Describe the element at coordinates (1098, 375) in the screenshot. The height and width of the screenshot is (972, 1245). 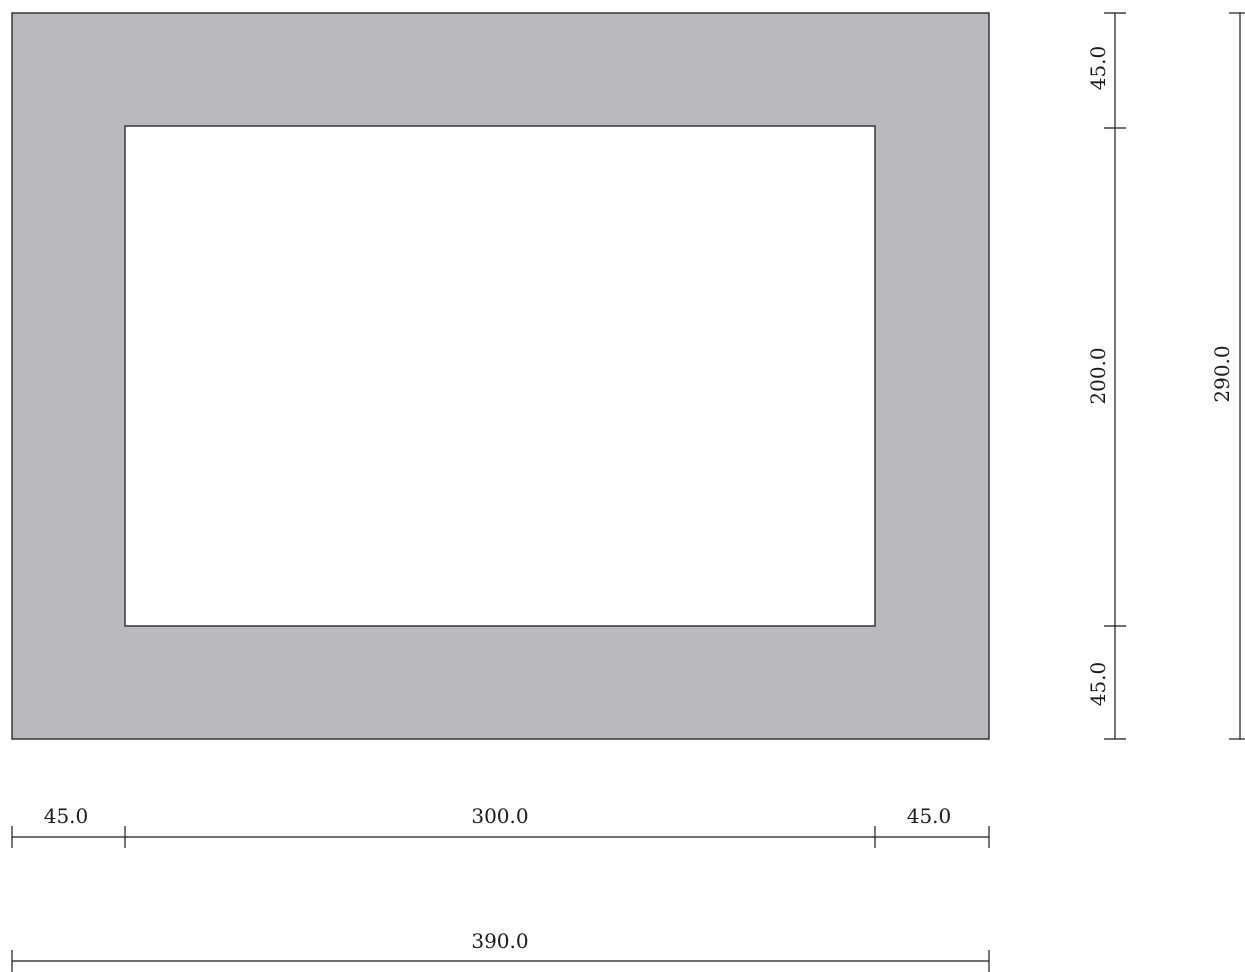
I see `dim-label-v-middle: 200.0` at that location.